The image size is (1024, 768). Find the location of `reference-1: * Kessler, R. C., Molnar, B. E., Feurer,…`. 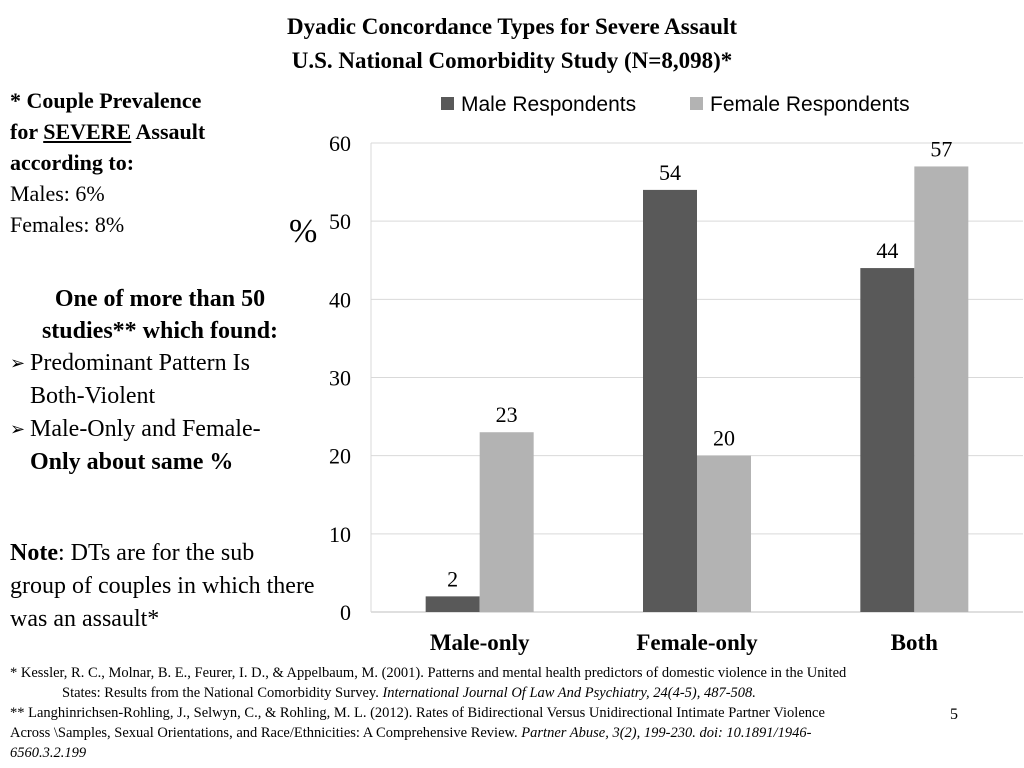

reference-1: * Kessler, R. C., Molnar, B. E., Feurer,… is located at coordinates (428, 673).